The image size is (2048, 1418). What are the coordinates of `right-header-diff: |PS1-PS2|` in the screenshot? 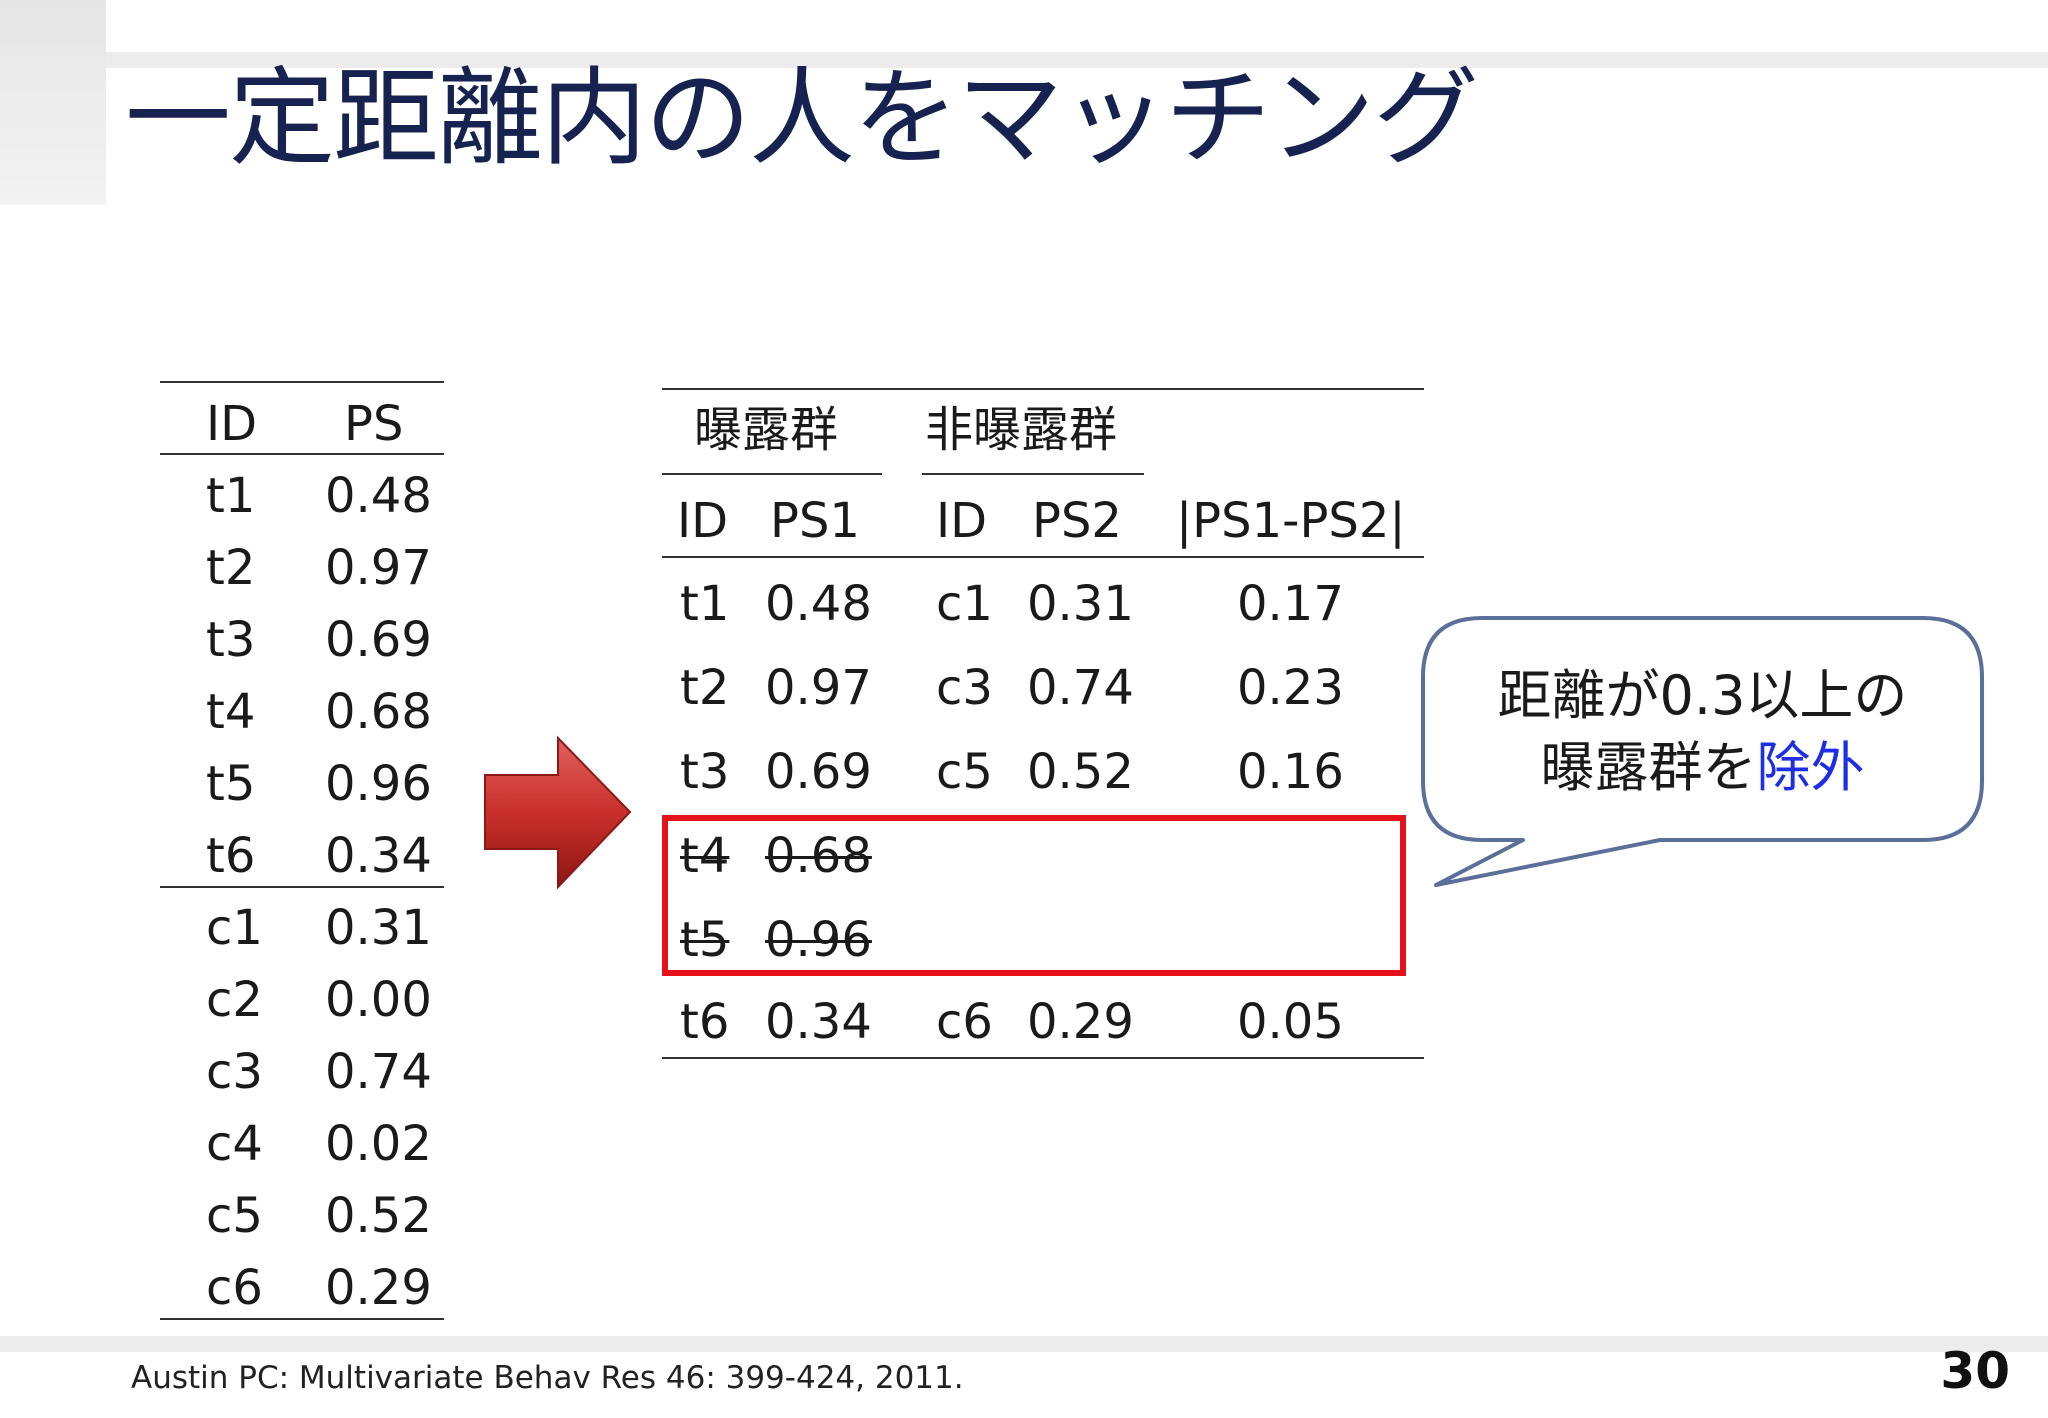 It's located at (1291, 521).